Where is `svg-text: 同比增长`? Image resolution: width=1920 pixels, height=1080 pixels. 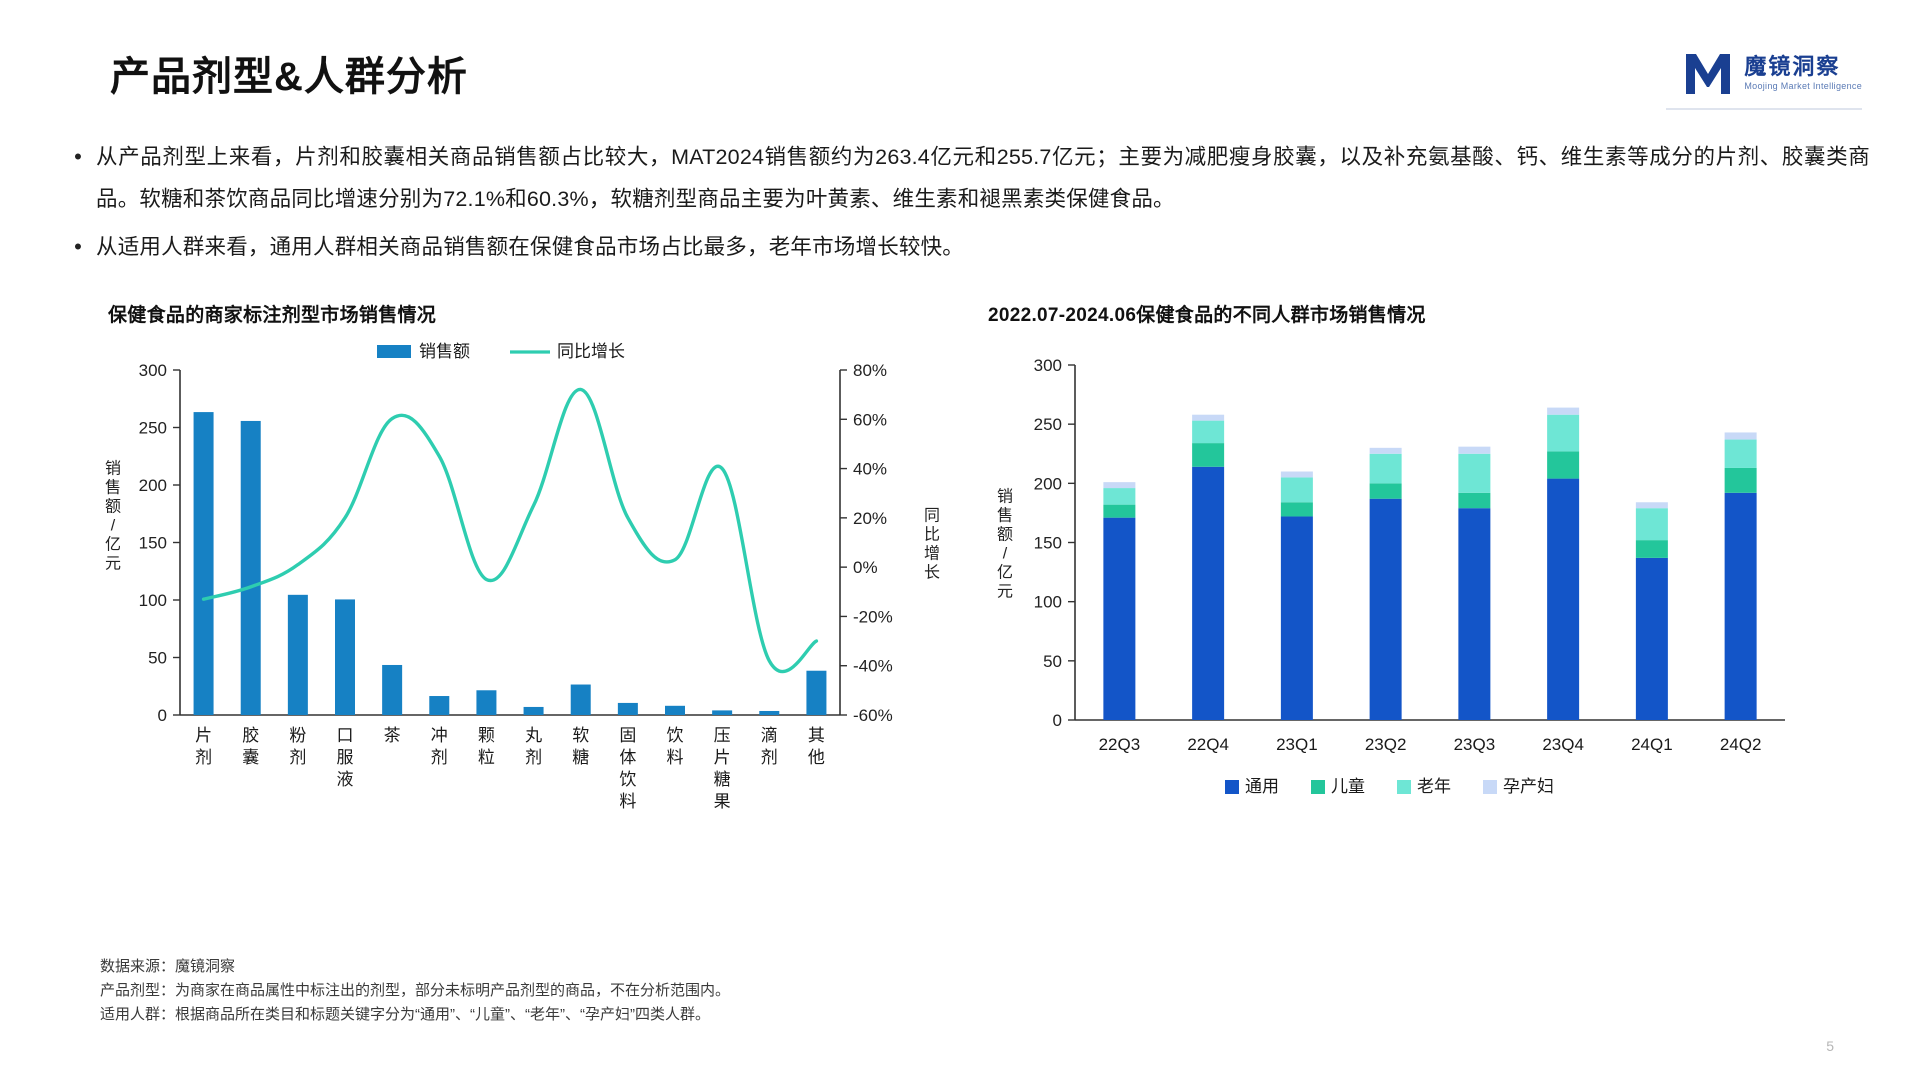
svg-text: 同比增长 is located at coordinates (591, 351).